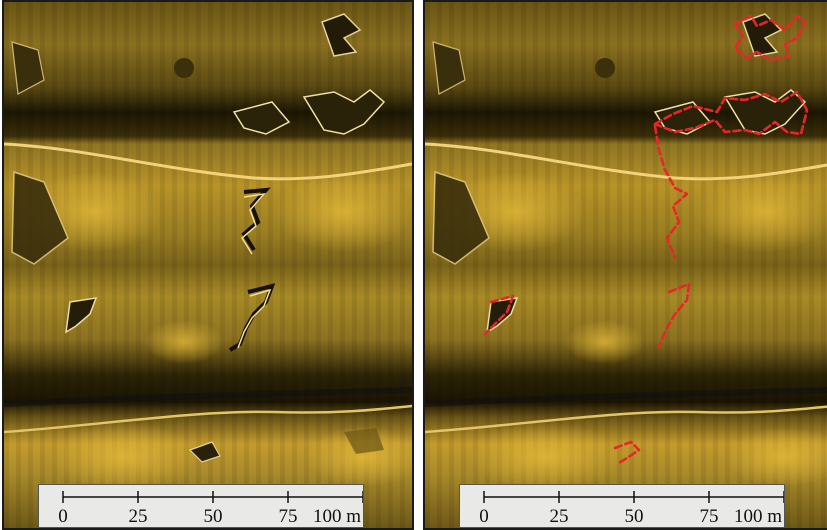  What do you see at coordinates (731, 113) in the screenshot?
I see `trace-outline-upper` at bounding box center [731, 113].